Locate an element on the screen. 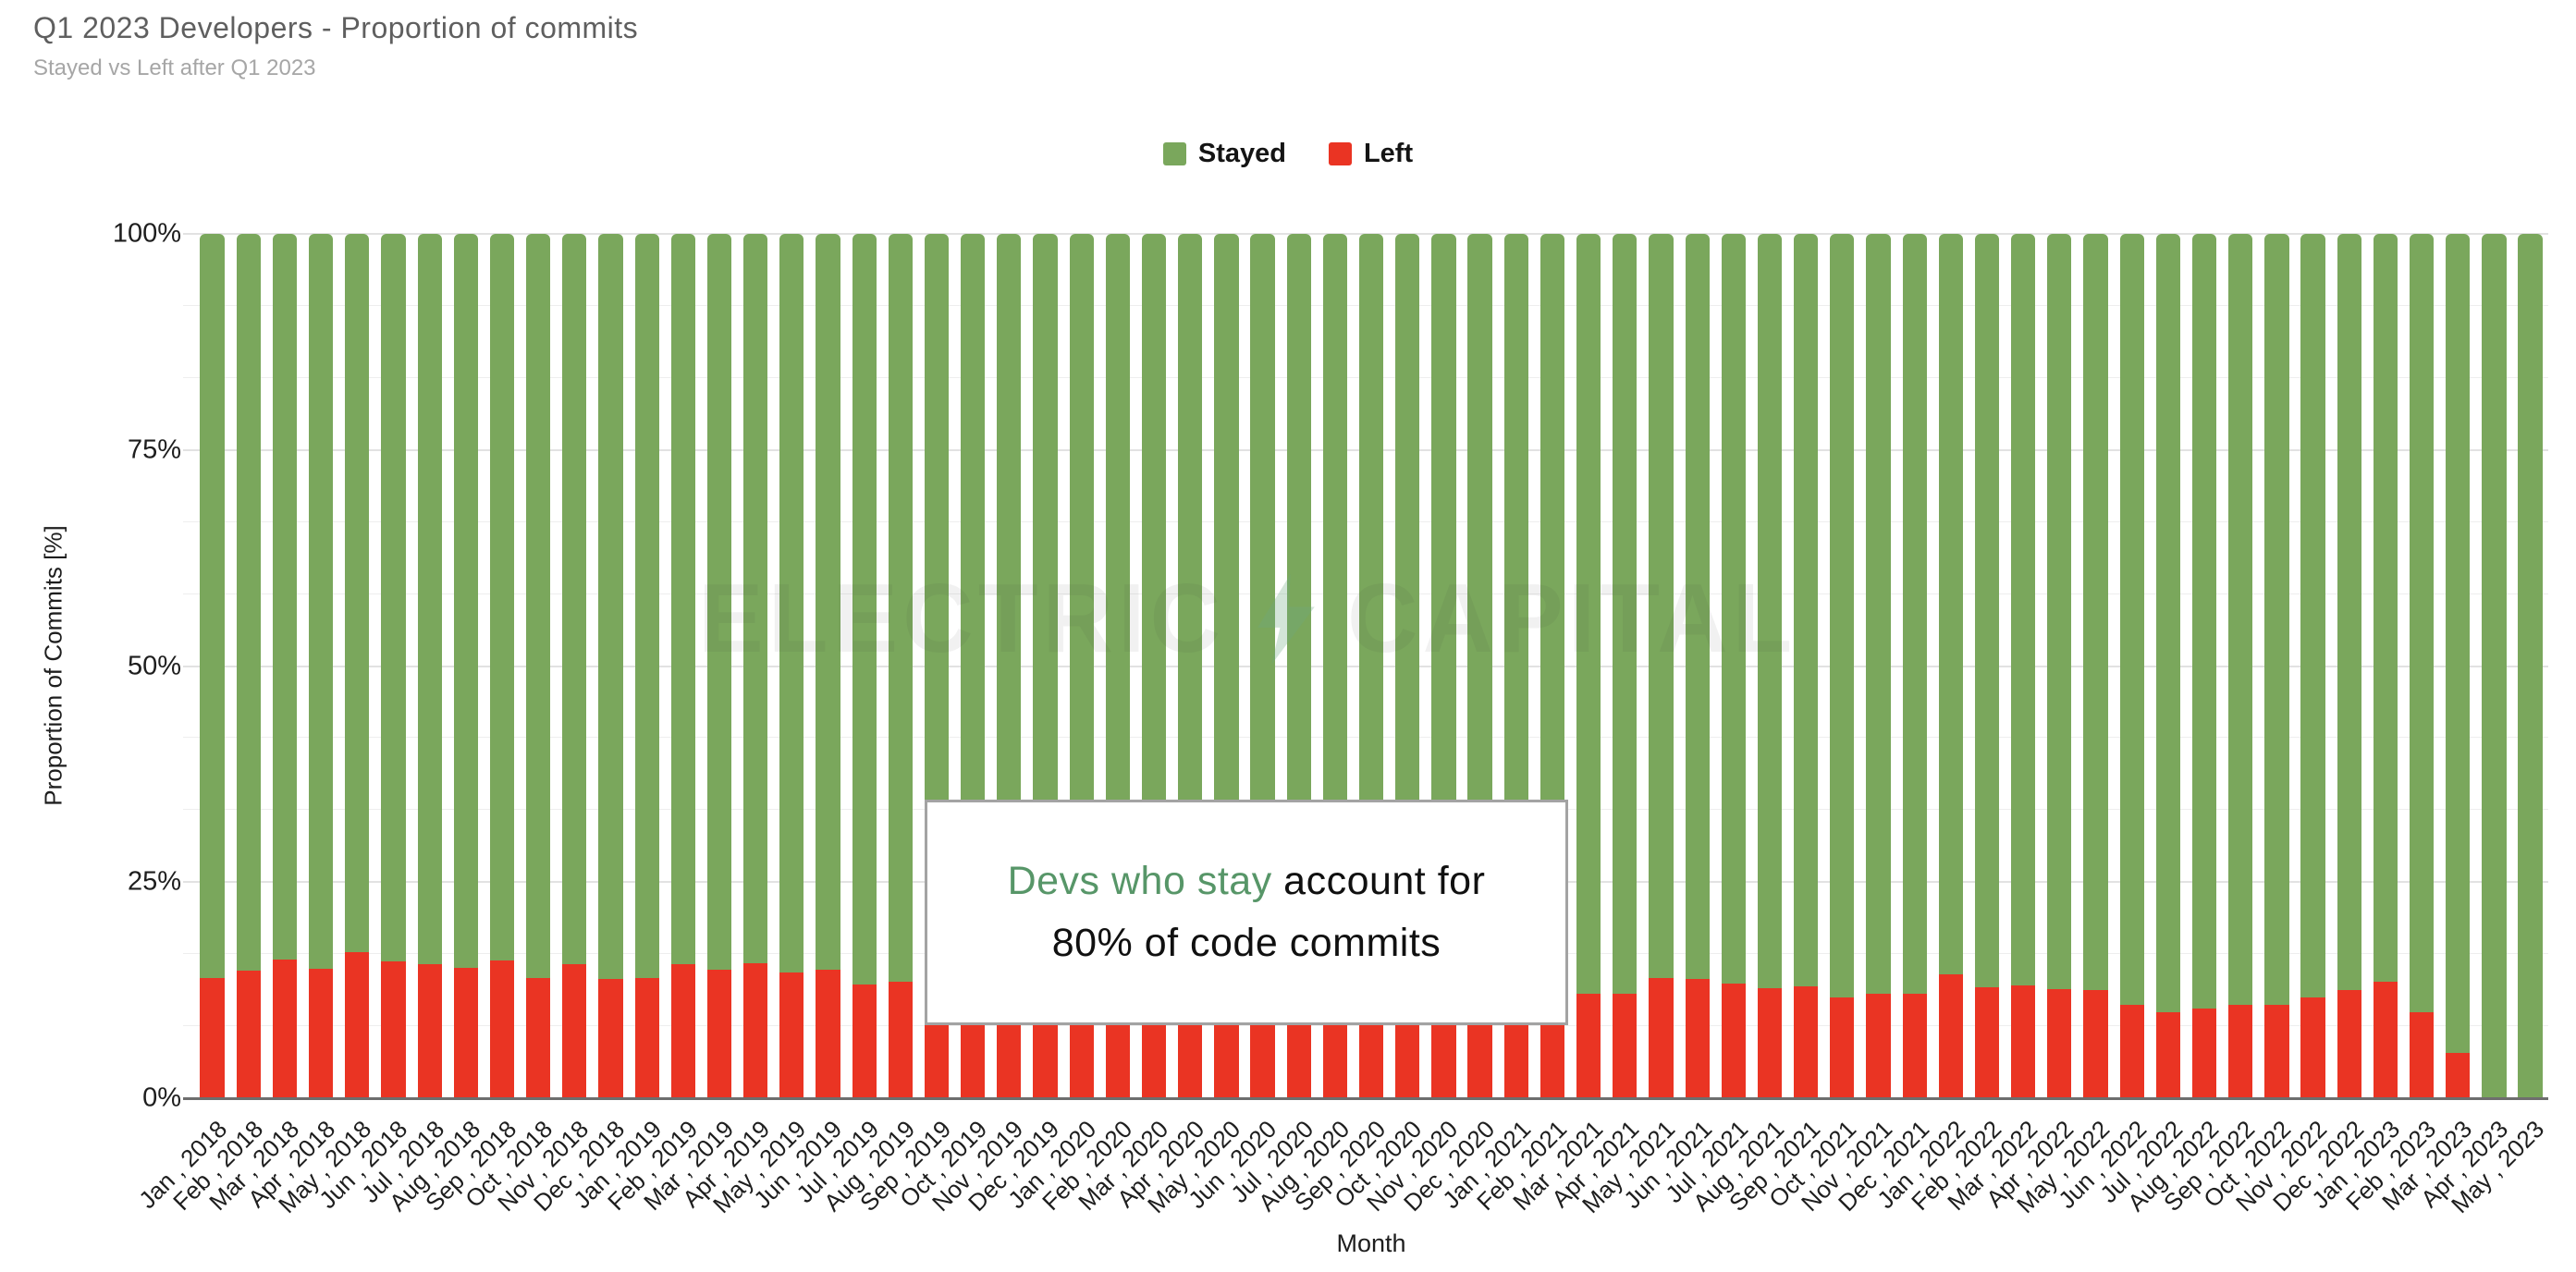 This screenshot has width=2576, height=1272. legend-label-left: Left is located at coordinates (1388, 153).